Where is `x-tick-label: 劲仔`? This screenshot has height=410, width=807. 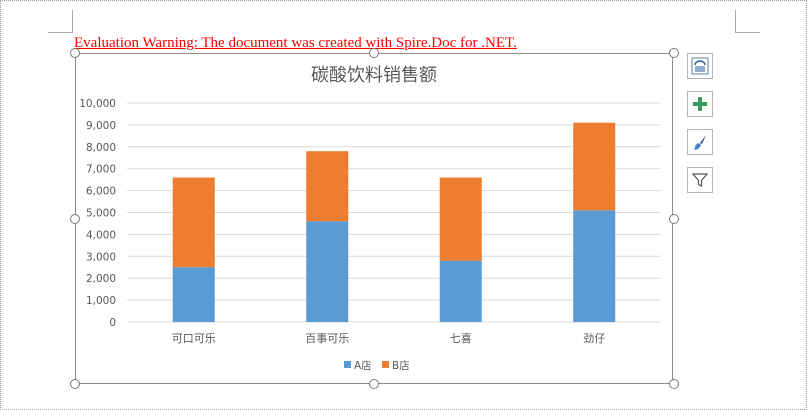
x-tick-label: 劲仔 is located at coordinates (594, 338).